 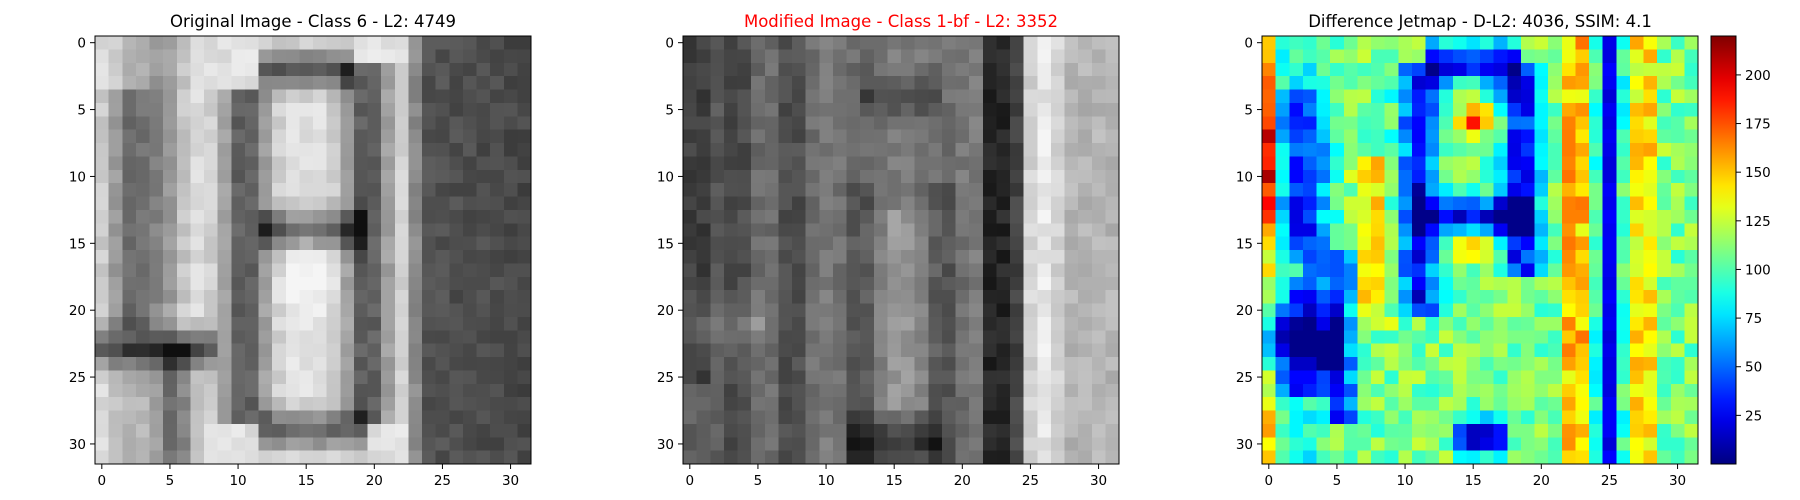 What do you see at coordinates (1758, 270) in the screenshot?
I see `colorbar-tick-label: 100` at bounding box center [1758, 270].